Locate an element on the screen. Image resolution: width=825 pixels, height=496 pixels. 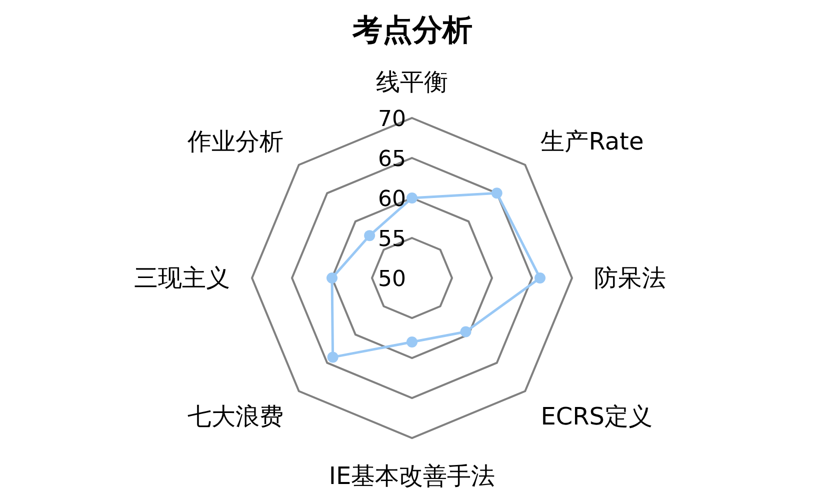
y-tick-label: 55 is located at coordinates (392, 239).